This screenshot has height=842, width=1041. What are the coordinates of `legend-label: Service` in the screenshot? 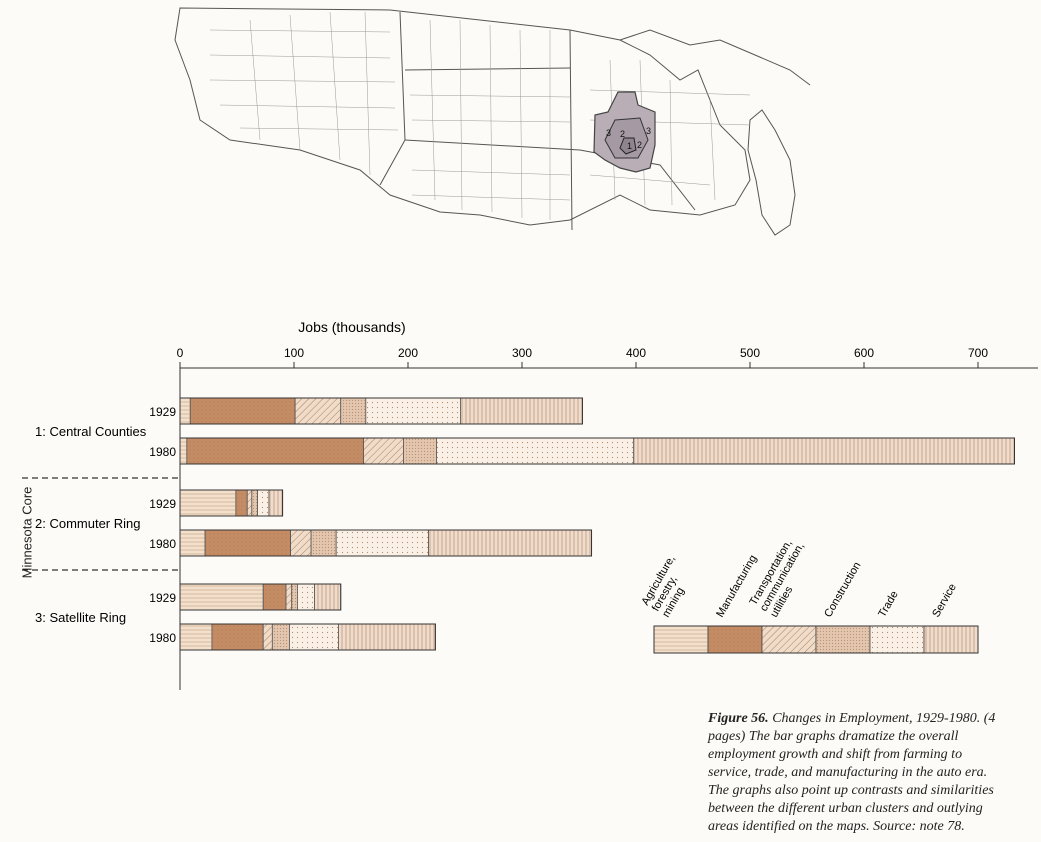 It's located at (944, 601).